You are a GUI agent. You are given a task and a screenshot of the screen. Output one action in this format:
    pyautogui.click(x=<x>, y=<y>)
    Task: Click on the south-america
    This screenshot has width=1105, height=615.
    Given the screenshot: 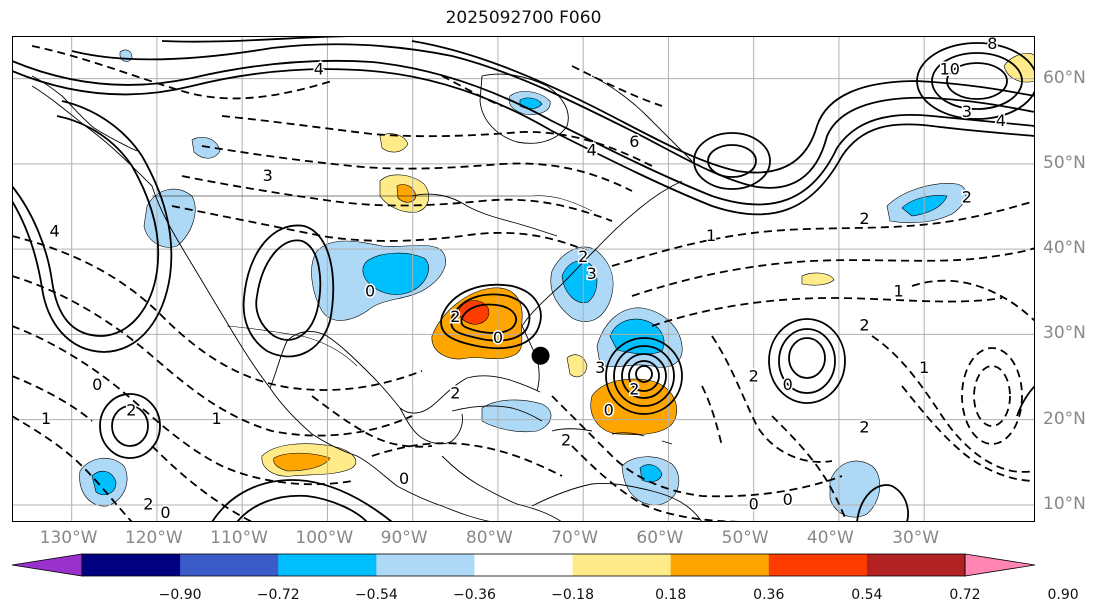 What is the action you would take?
    pyautogui.click(x=617, y=502)
    